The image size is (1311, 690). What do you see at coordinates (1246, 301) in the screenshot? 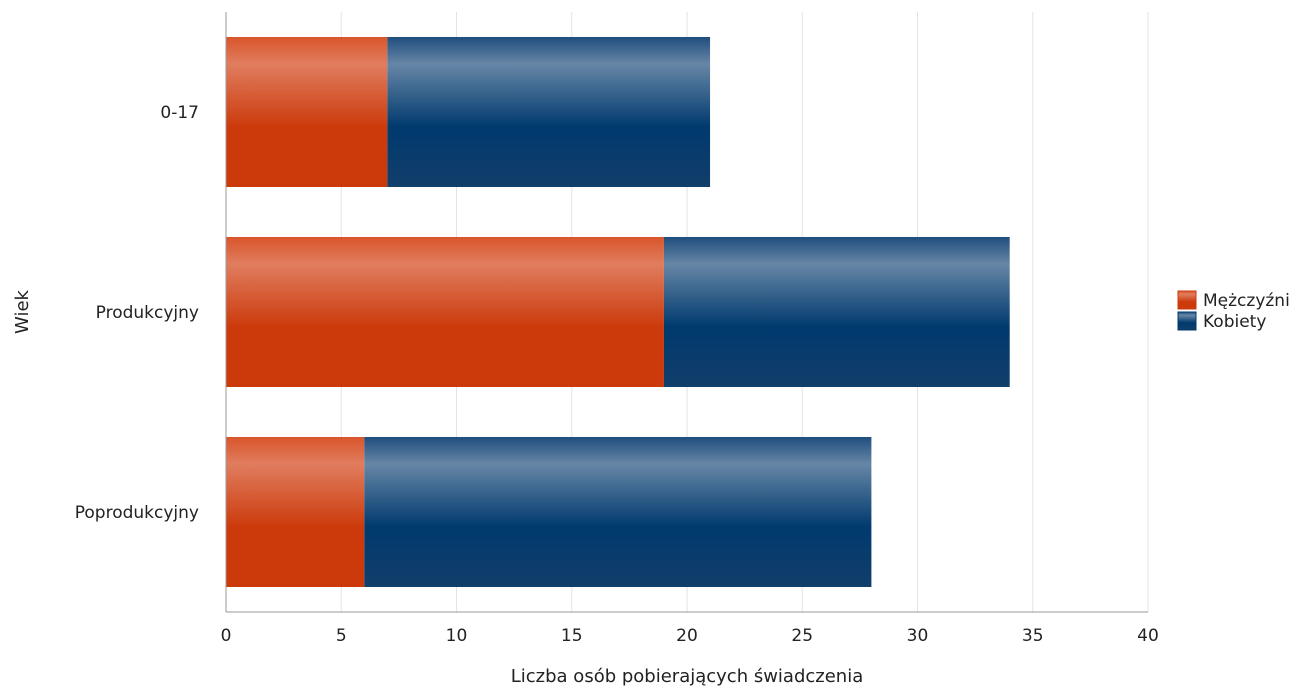
I see `legend-label: Mężczyźni` at bounding box center [1246, 301].